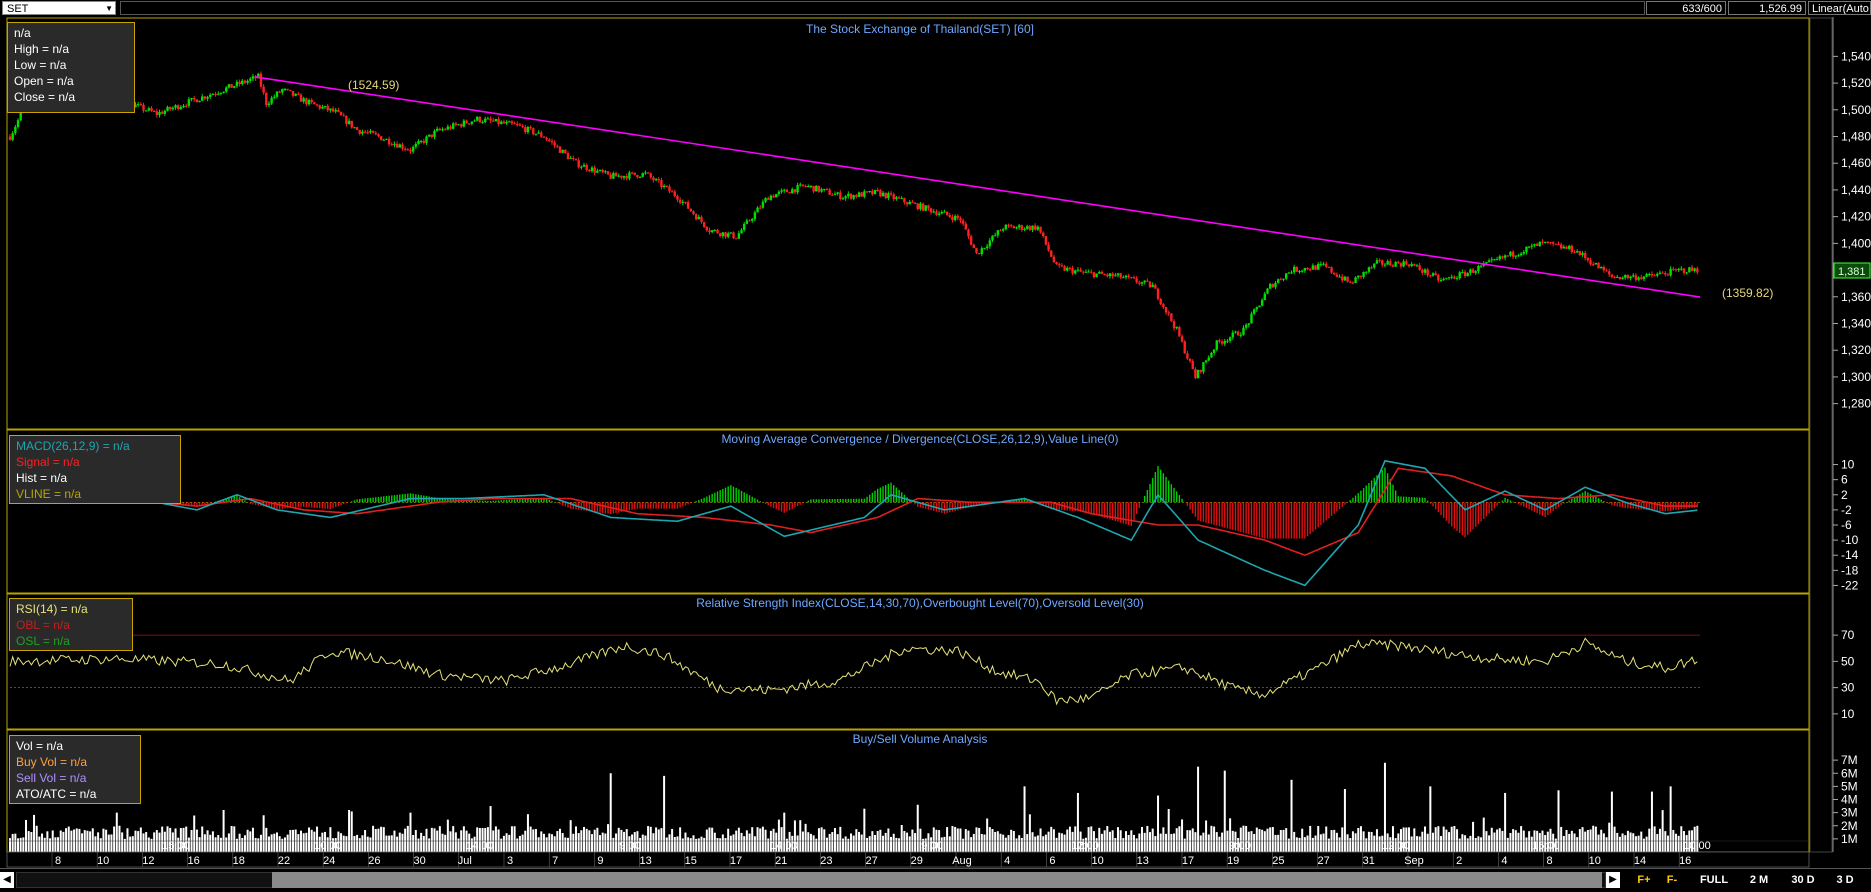 Image resolution: width=1871 pixels, height=892 pixels. Describe the element at coordinates (1759, 880) in the screenshot. I see `2m-button: 2 M` at that location.